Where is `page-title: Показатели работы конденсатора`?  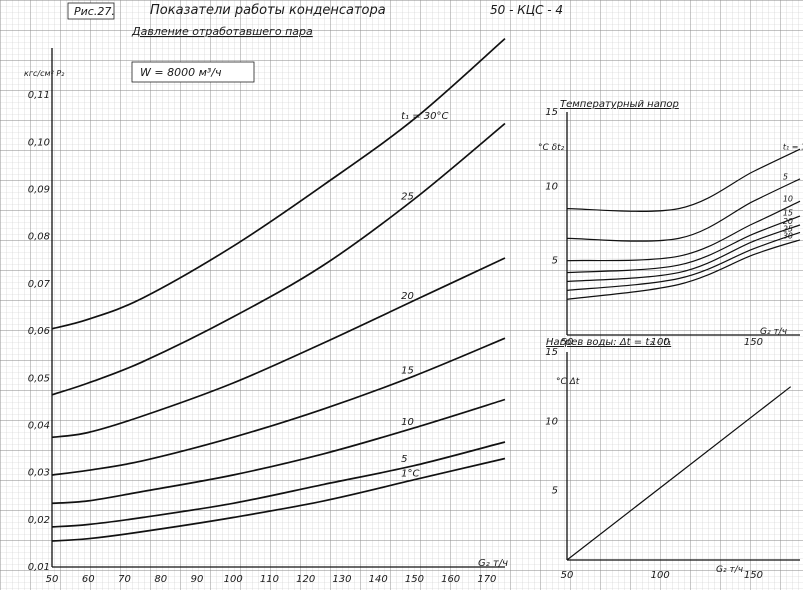
page-title: Показатели работы конденсатора is located at coordinates (268, 10).